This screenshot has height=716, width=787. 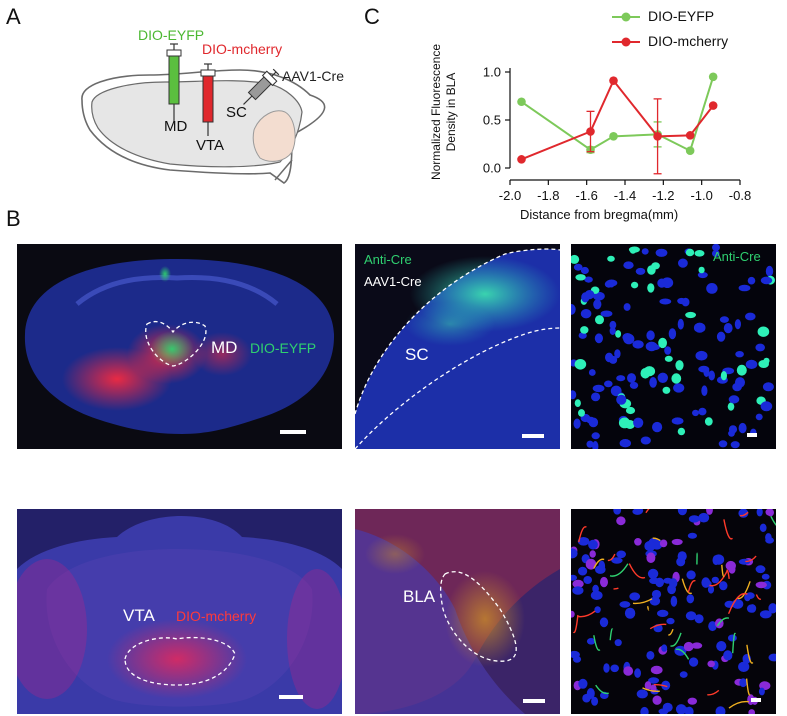 I want to click on micrograph-bla-highmag, so click(x=673, y=611).